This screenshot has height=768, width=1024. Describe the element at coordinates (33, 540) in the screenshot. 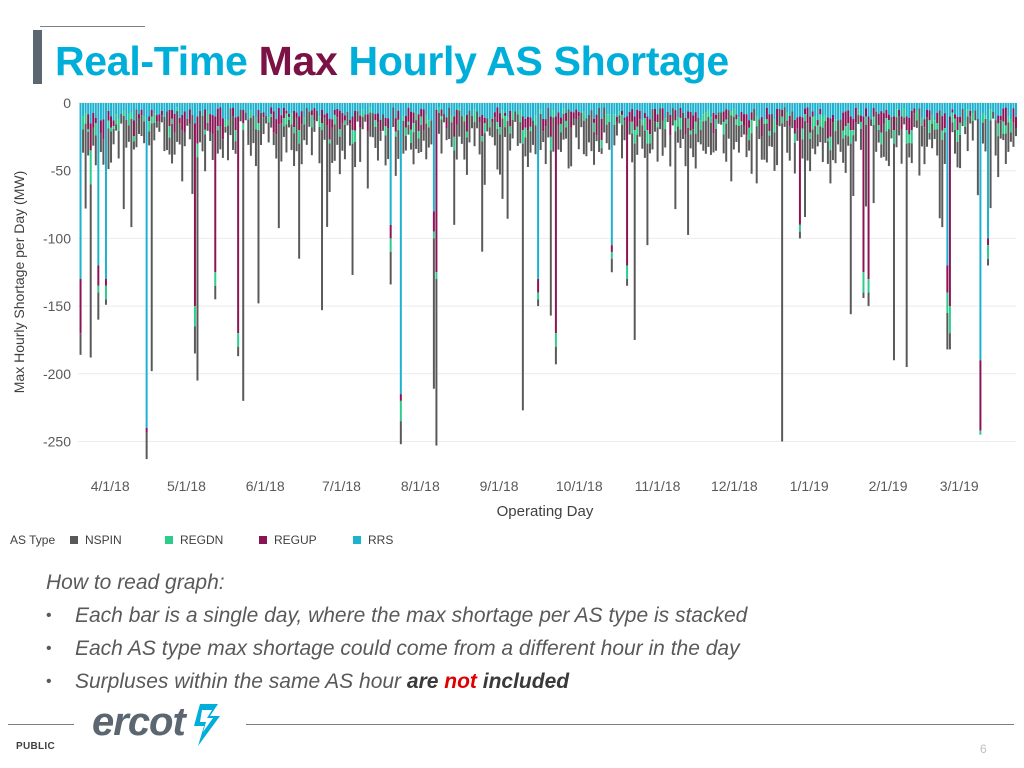

I see `legend-title: AS Type` at that location.